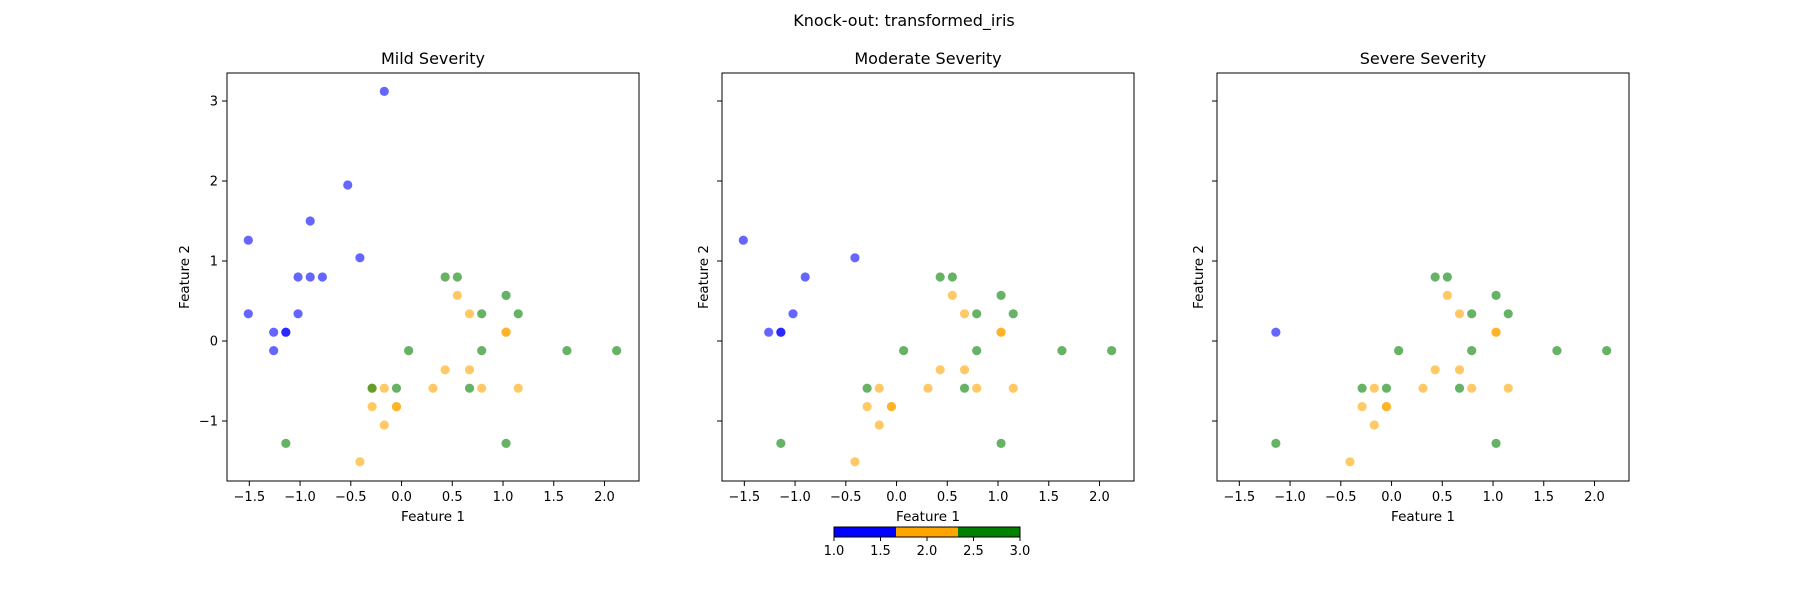 The image size is (1800, 600). Describe the element at coordinates (834, 551) in the screenshot. I see `colorbar-tick-label: 1.0` at that location.